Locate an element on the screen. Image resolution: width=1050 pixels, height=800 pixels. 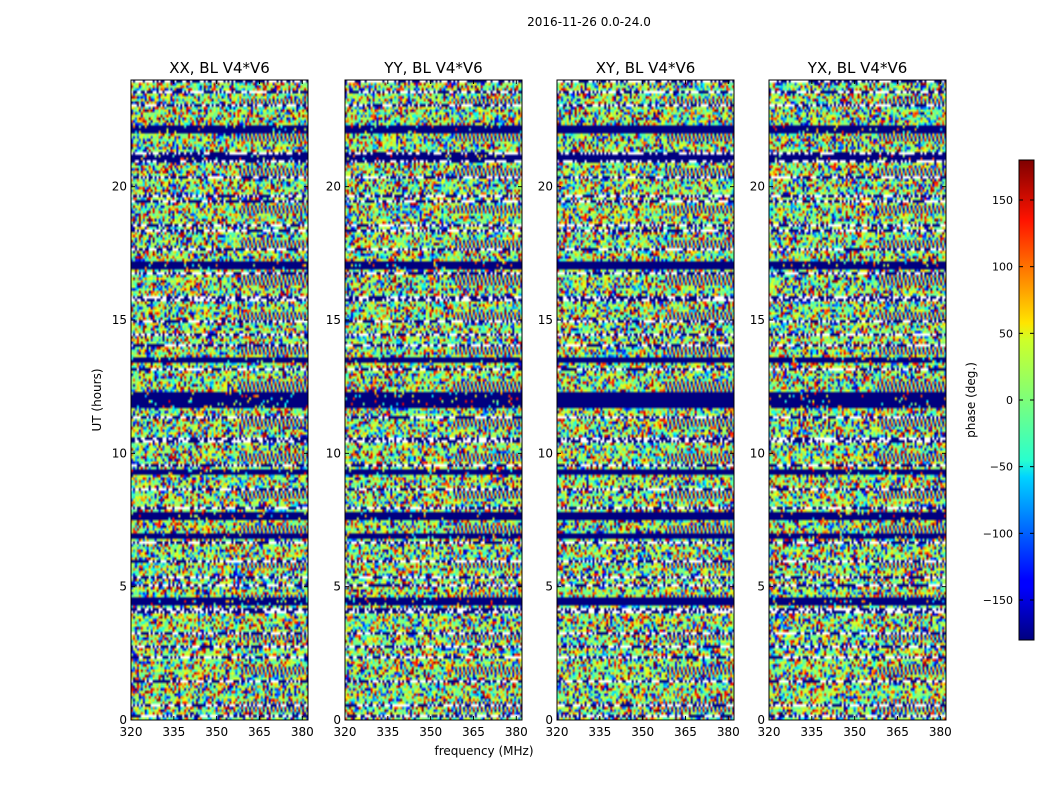
colorbar: 150 100 50 0 −50 −100 −150 phase (deg.) is located at coordinates (999, 400).